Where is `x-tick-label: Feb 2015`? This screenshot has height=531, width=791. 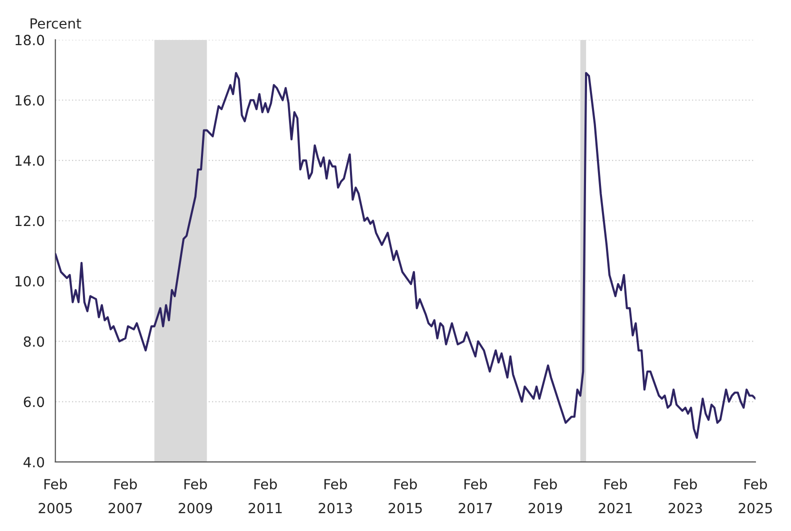 x-tick-label: Feb 2015 is located at coordinates (405, 496).